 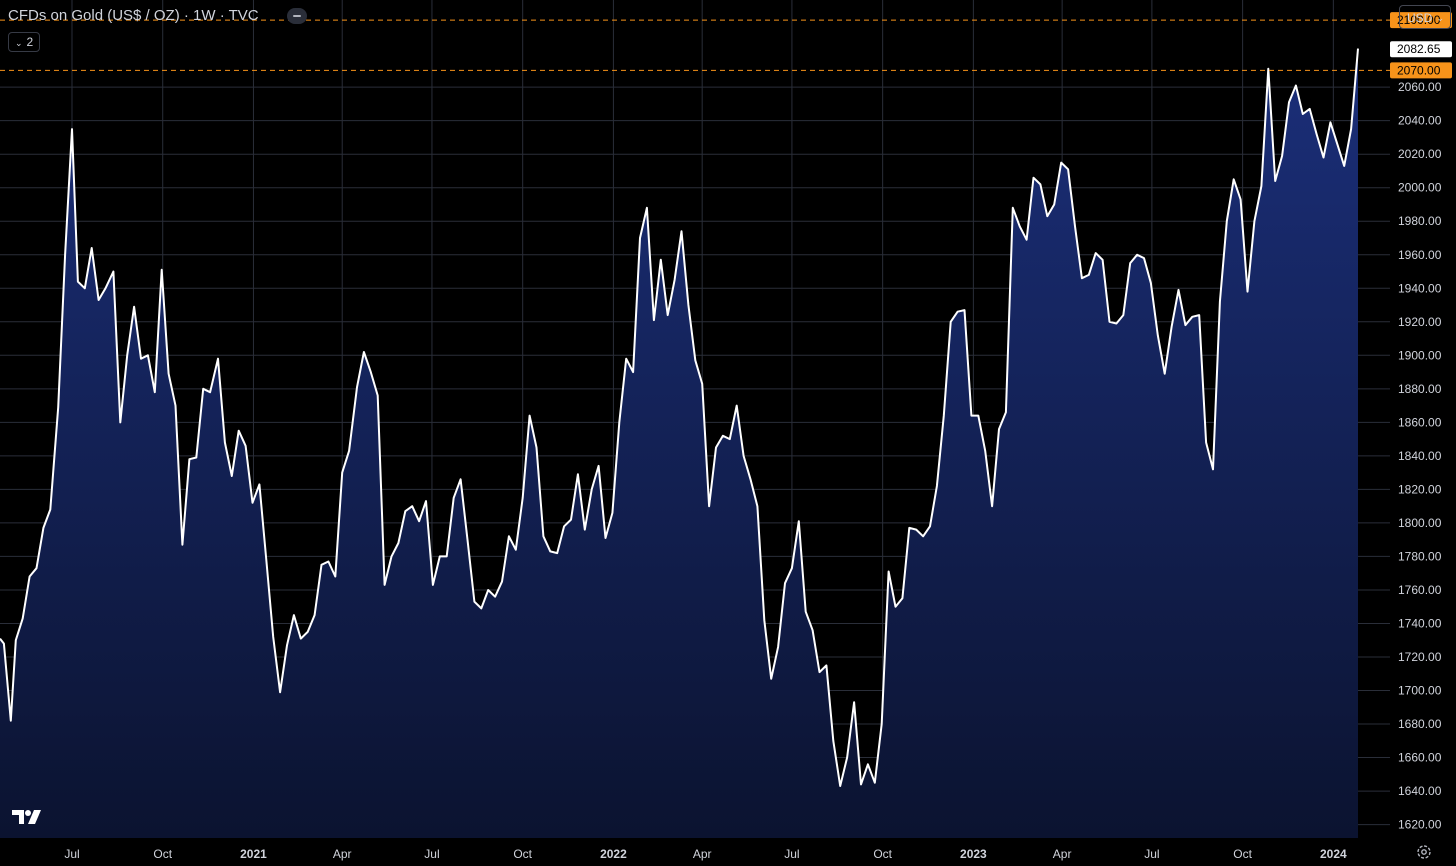 What do you see at coordinates (1333, 854) in the screenshot?
I see `time-tick-label: 2024` at bounding box center [1333, 854].